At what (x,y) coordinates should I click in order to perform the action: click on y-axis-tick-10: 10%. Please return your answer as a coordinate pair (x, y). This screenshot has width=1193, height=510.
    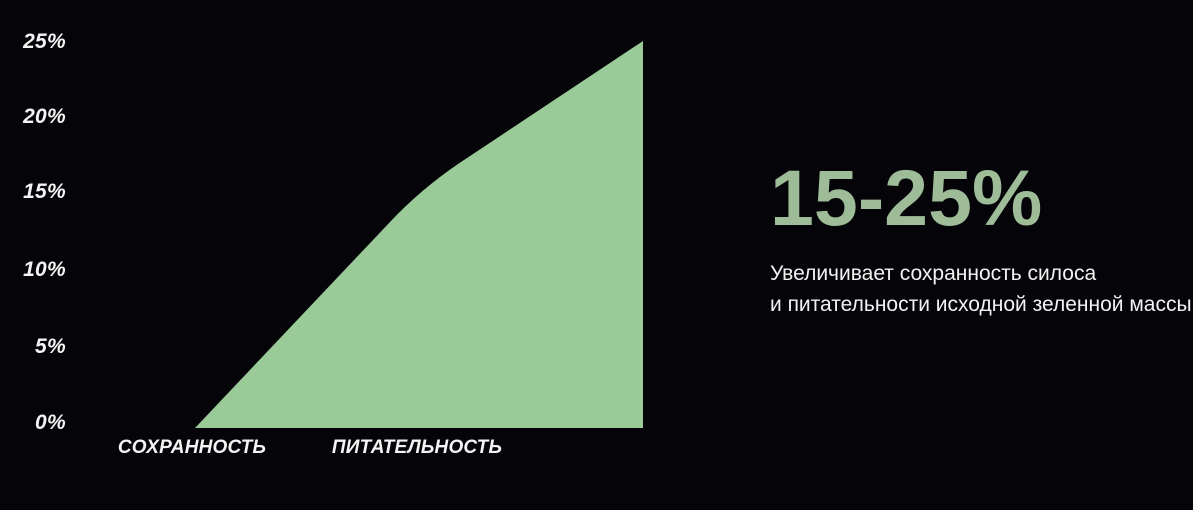
    Looking at the image, I should click on (44, 269).